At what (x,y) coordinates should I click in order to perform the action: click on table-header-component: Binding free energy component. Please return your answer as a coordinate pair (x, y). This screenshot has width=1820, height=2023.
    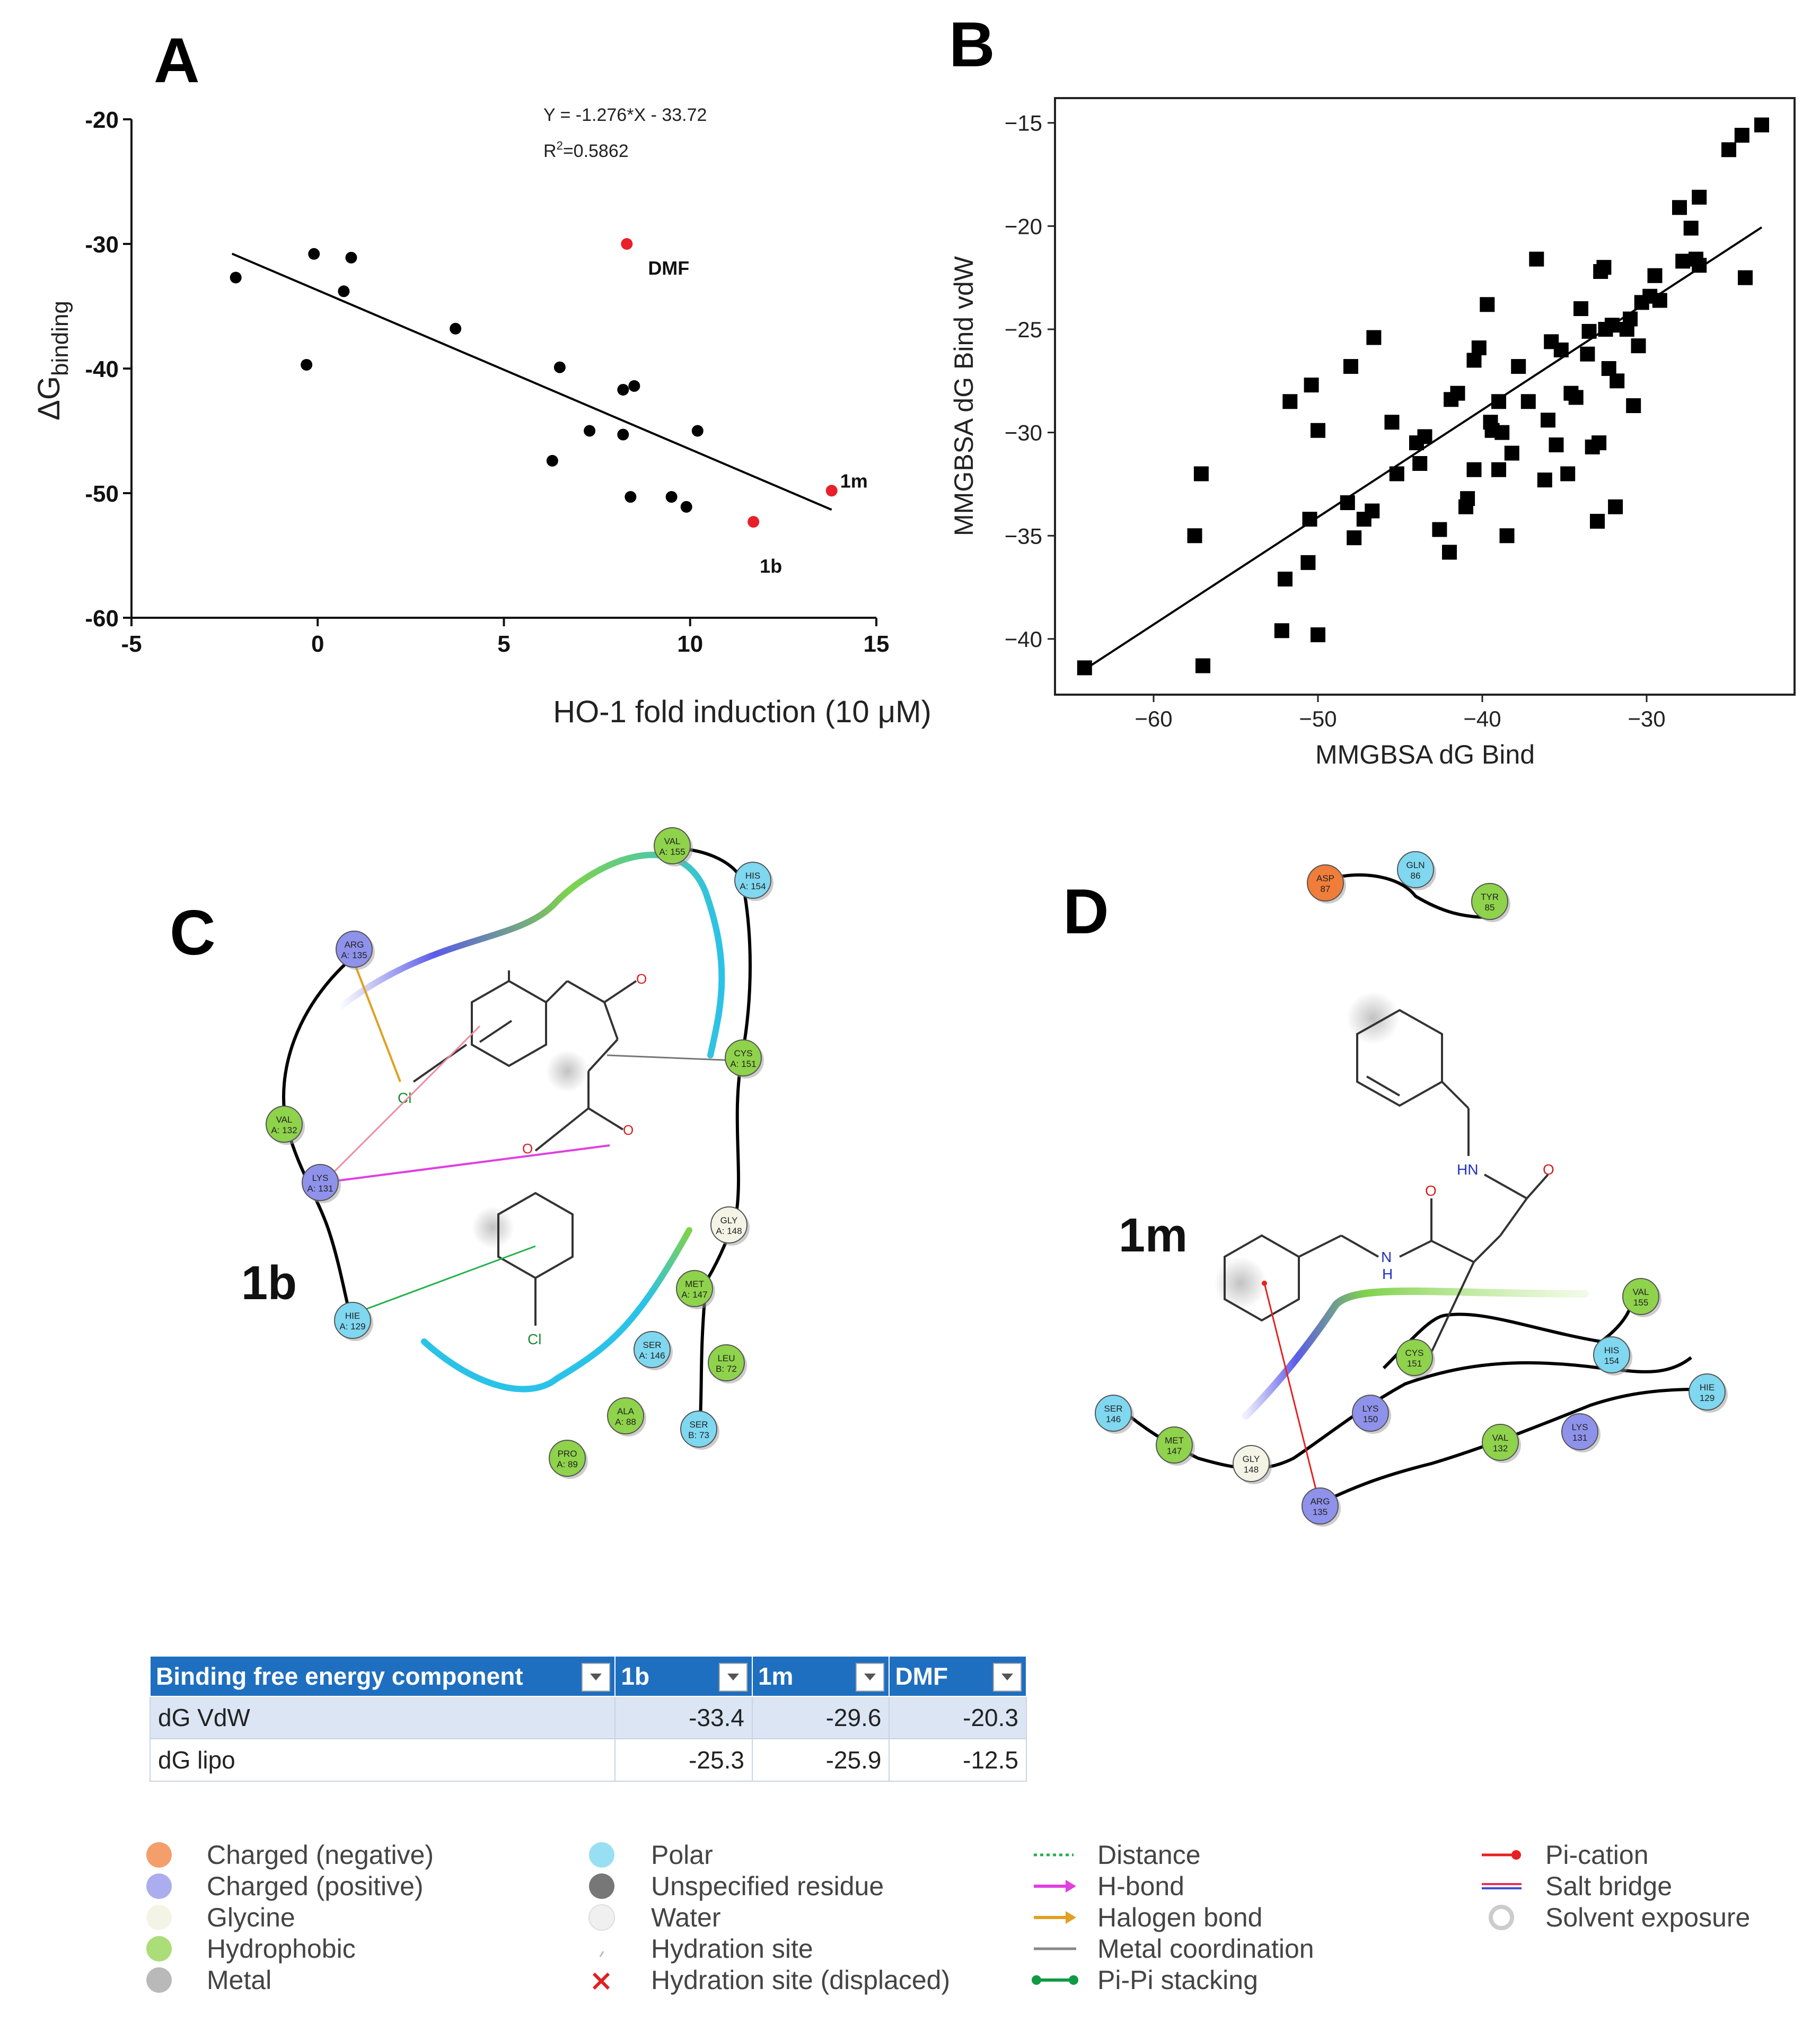
    Looking at the image, I should click on (382, 1676).